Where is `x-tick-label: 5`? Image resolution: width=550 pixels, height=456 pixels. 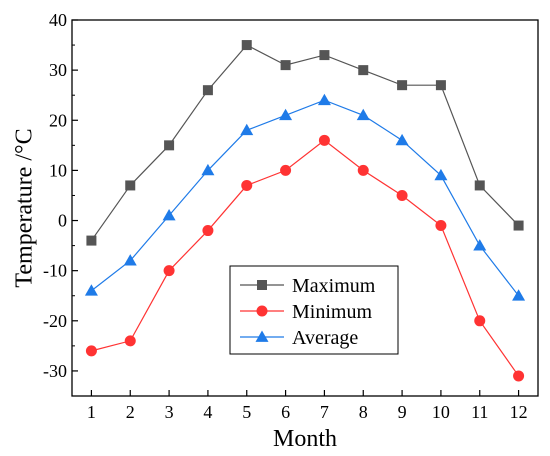 x-tick-label: 5 is located at coordinates (246, 412).